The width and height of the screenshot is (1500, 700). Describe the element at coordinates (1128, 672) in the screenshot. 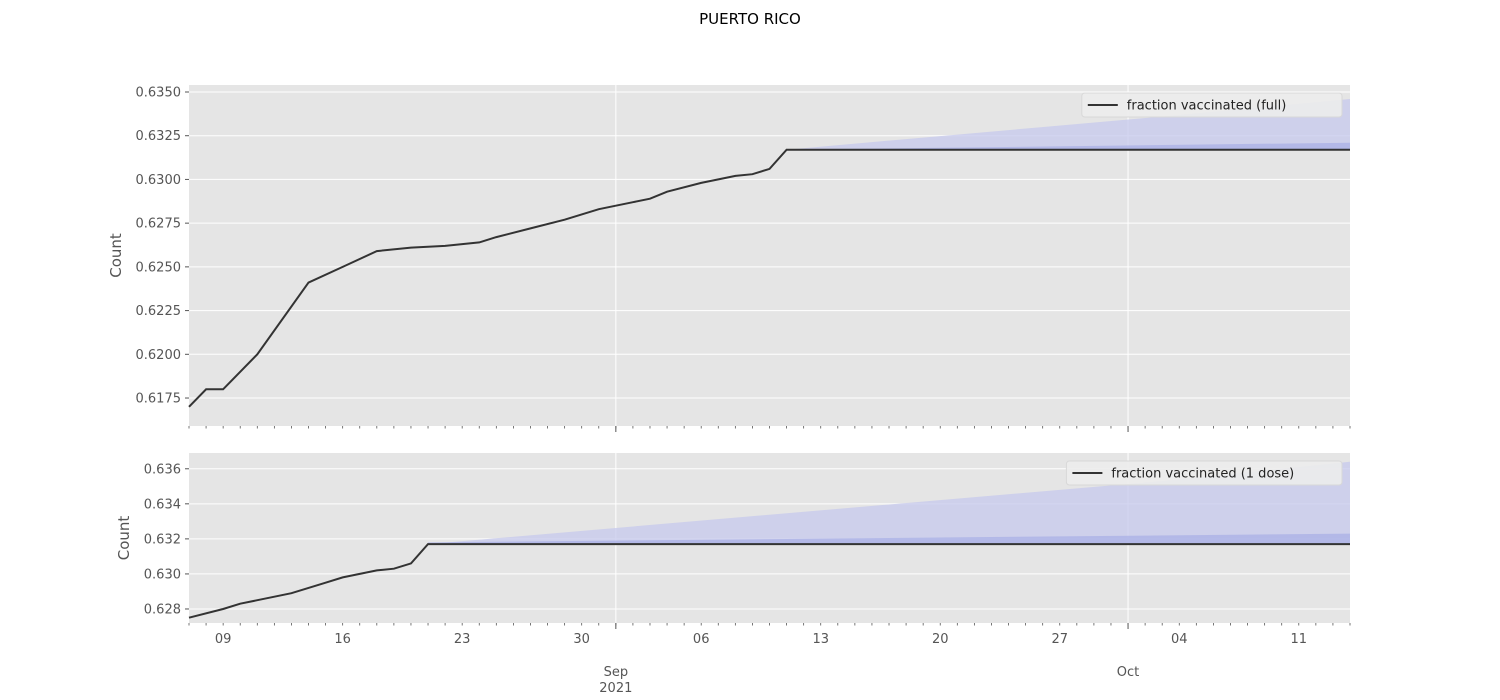

I see `x-month-label: Oct` at that location.